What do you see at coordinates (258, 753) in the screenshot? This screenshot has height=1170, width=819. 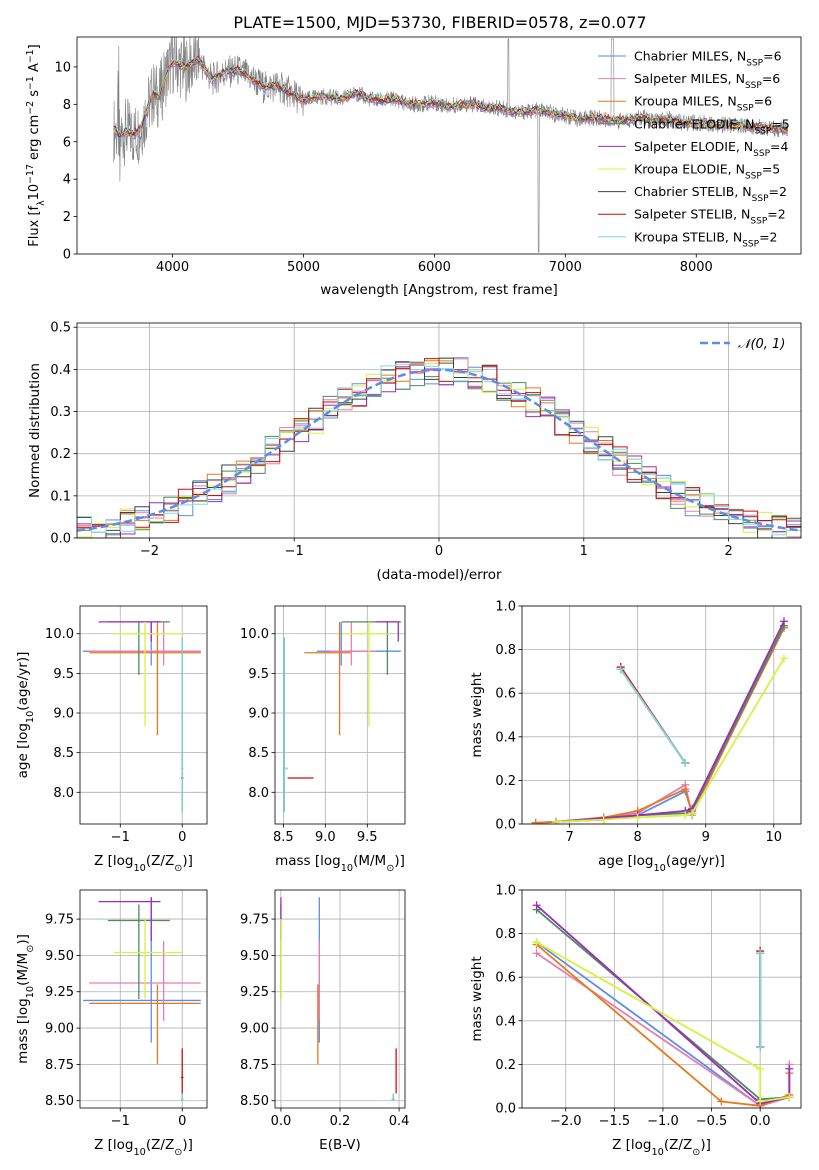 I see `age-mass-ytick-label: 8.5` at bounding box center [258, 753].